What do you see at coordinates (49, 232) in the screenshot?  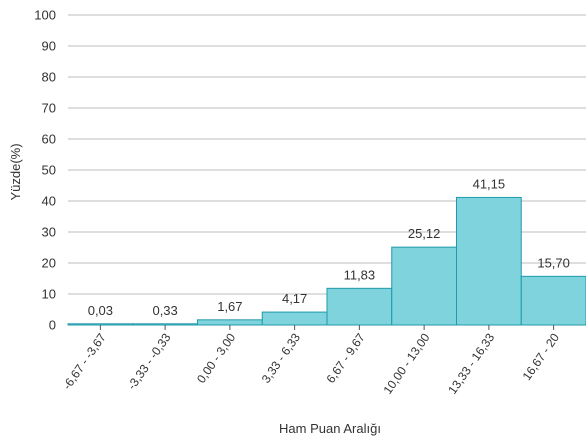 I see `y-tick-label: 30` at bounding box center [49, 232].